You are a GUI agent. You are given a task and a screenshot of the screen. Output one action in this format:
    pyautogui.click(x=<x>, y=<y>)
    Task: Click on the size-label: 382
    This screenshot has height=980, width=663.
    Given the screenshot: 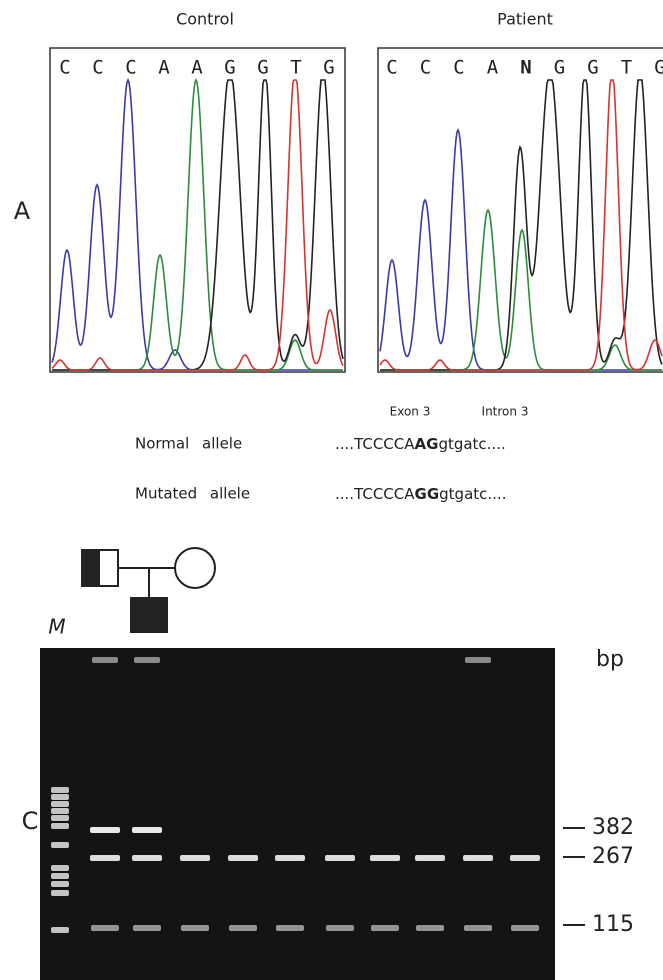 What is the action you would take?
    pyautogui.click(x=613, y=827)
    